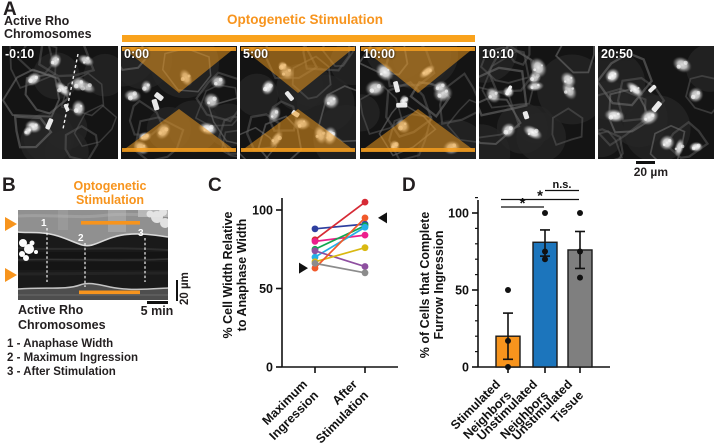 The width and height of the screenshot is (720, 448). What do you see at coordinates (617, 54) in the screenshot?
I see `timestamp: 20:50` at bounding box center [617, 54].